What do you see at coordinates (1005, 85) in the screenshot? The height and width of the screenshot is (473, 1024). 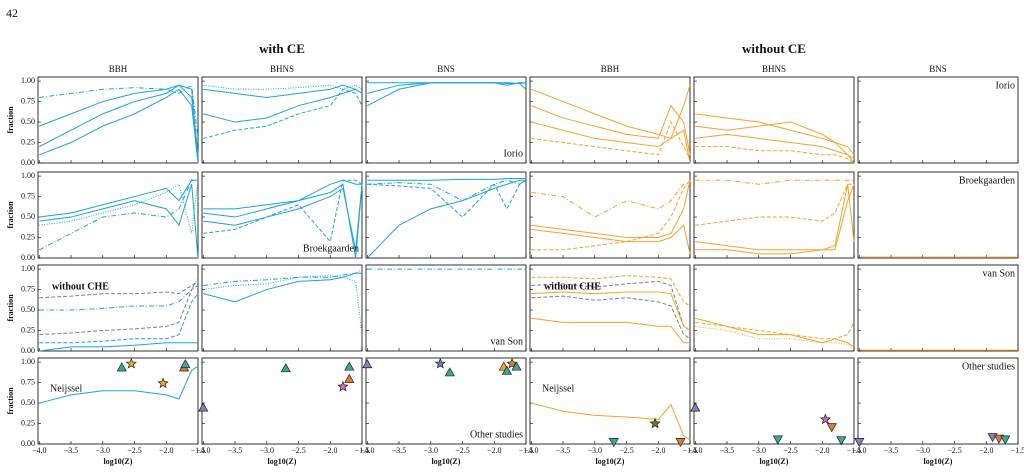 I see `panel-annotation: Iorio` at bounding box center [1005, 85].